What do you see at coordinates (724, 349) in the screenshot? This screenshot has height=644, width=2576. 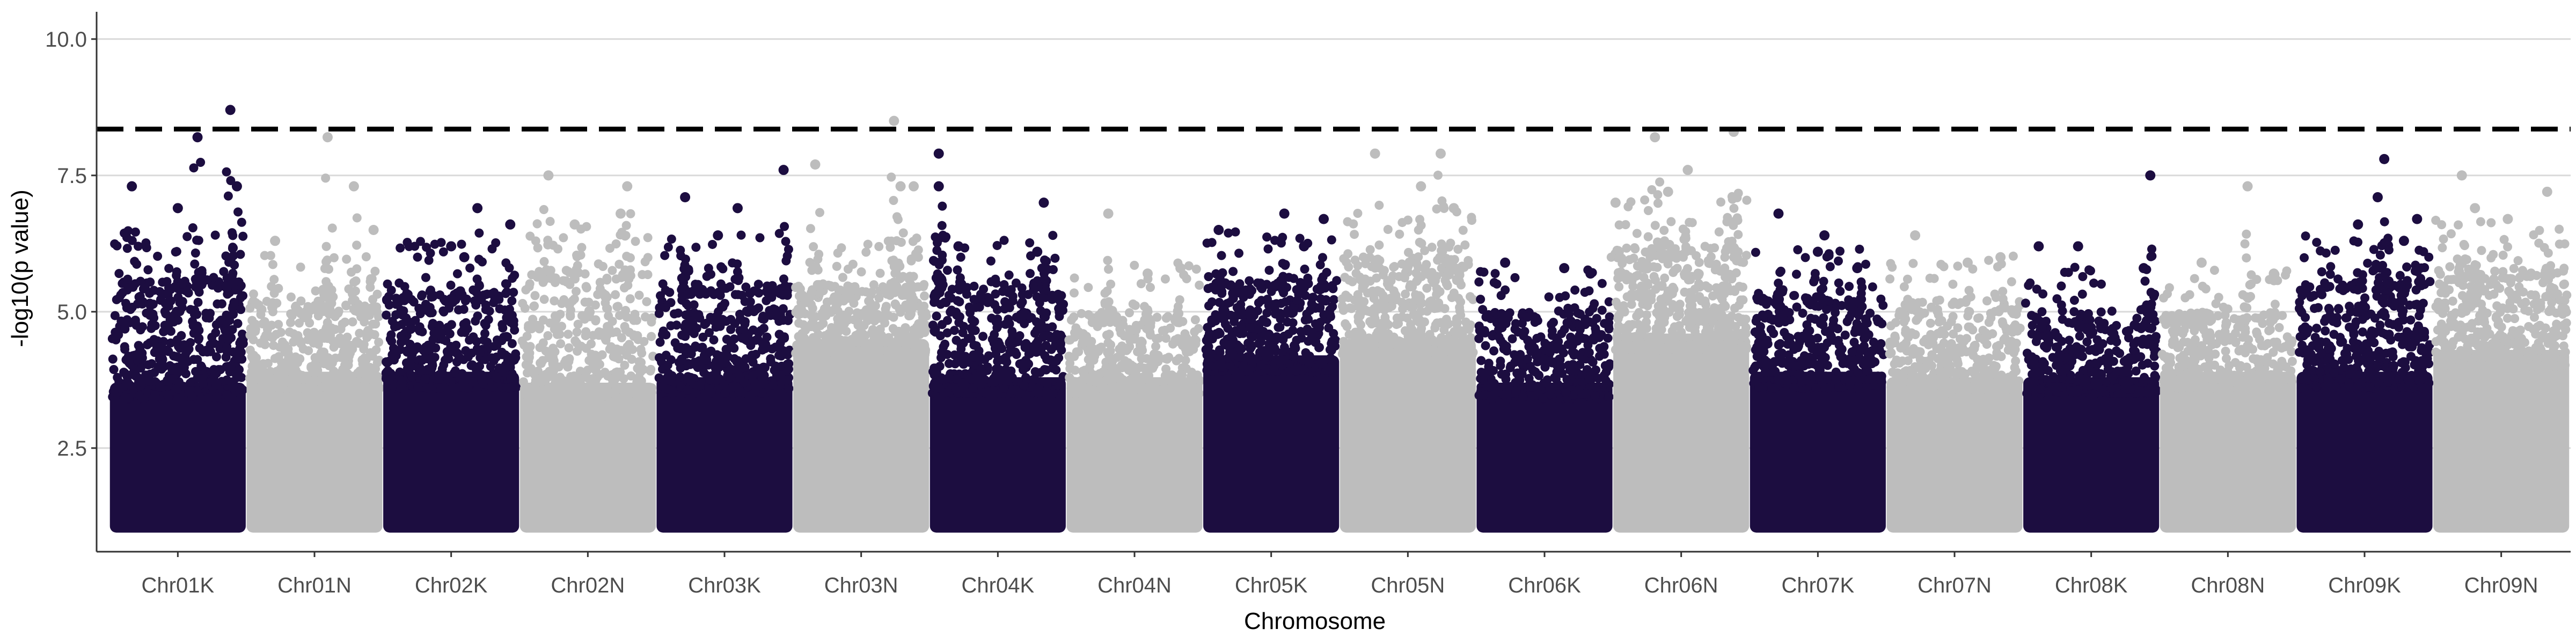 I see `series-Chr03K` at bounding box center [724, 349].